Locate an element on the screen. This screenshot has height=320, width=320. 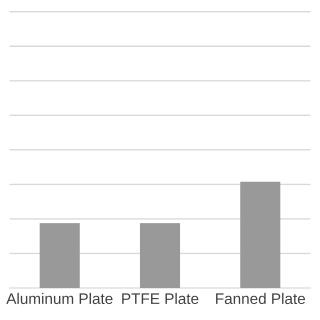
x-tick-label: PTFE Plate is located at coordinates (160, 298).